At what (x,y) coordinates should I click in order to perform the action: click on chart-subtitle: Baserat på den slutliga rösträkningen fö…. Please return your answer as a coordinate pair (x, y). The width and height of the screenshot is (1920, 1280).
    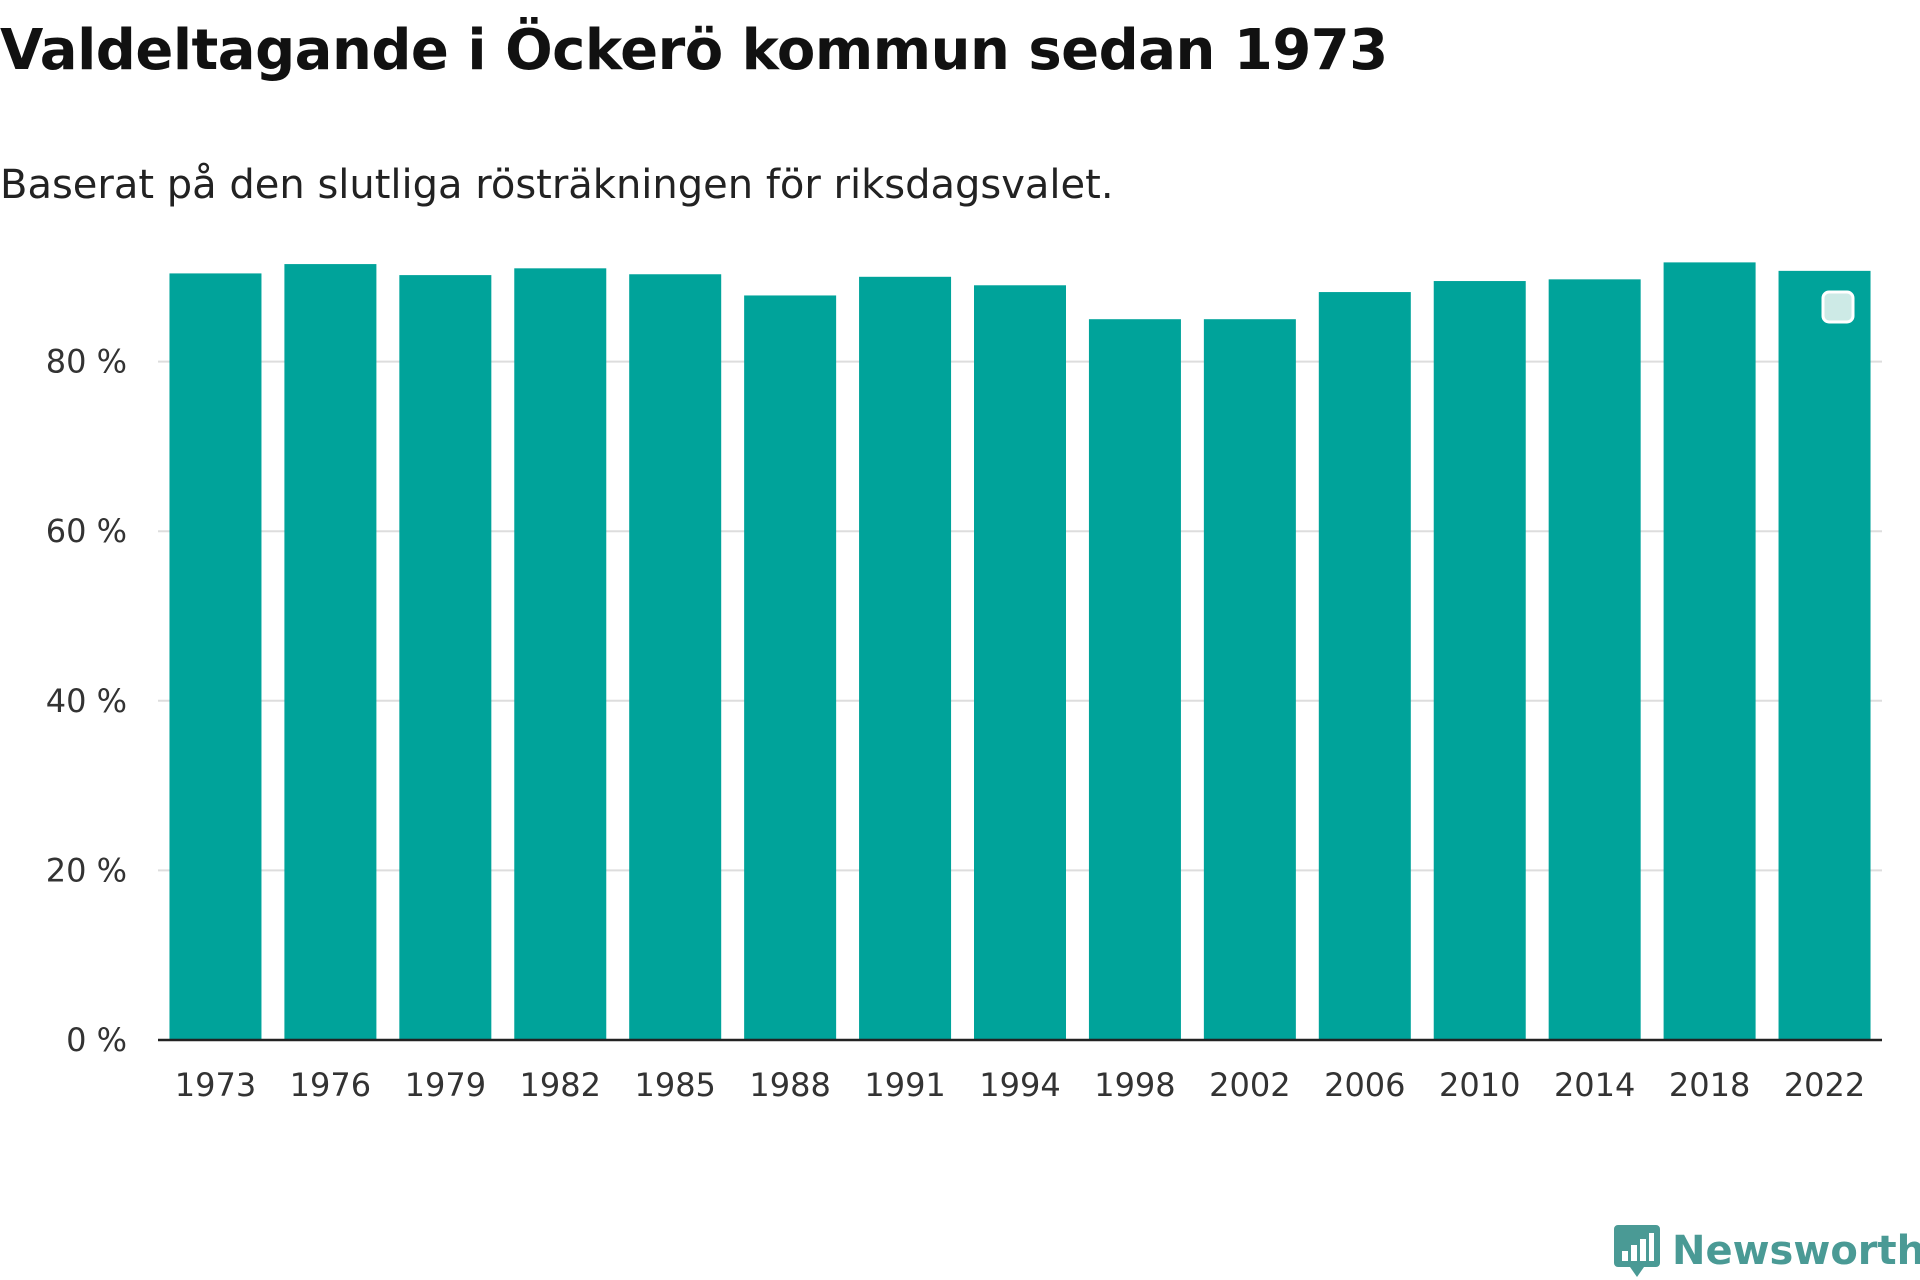
    Looking at the image, I should click on (557, 185).